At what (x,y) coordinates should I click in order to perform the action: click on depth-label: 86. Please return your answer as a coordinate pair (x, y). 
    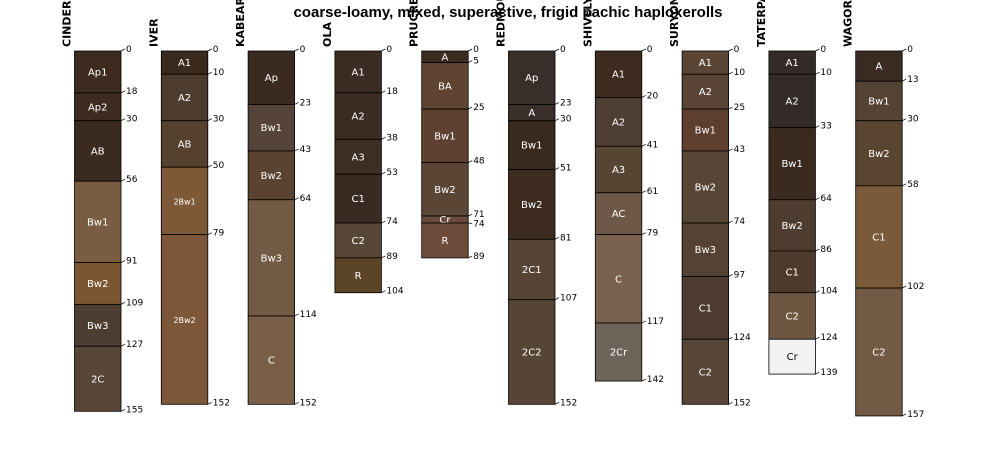
    Looking at the image, I should click on (826, 250).